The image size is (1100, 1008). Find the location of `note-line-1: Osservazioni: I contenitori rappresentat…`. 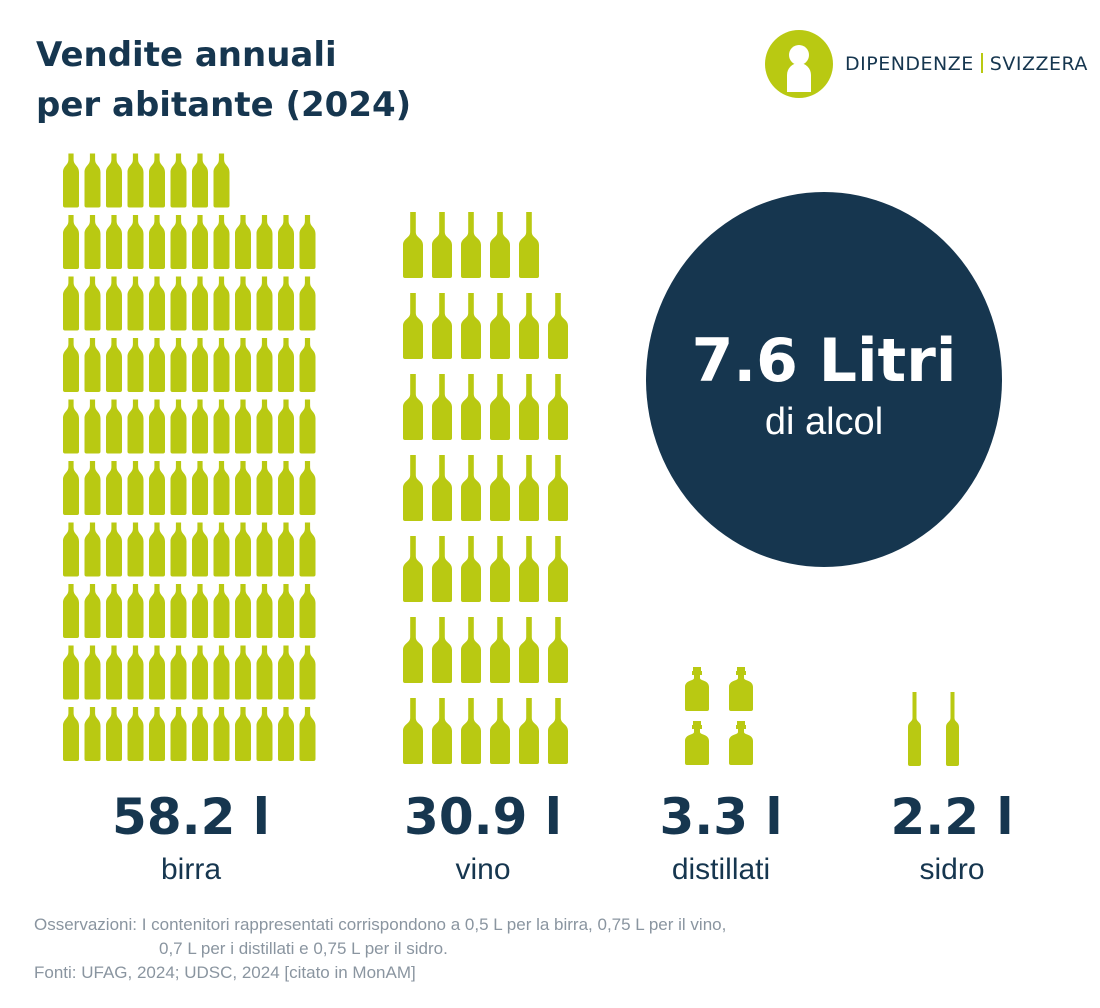

note-line-1: Osservazioni: I contenitori rappresentat… is located at coordinates (380, 924).